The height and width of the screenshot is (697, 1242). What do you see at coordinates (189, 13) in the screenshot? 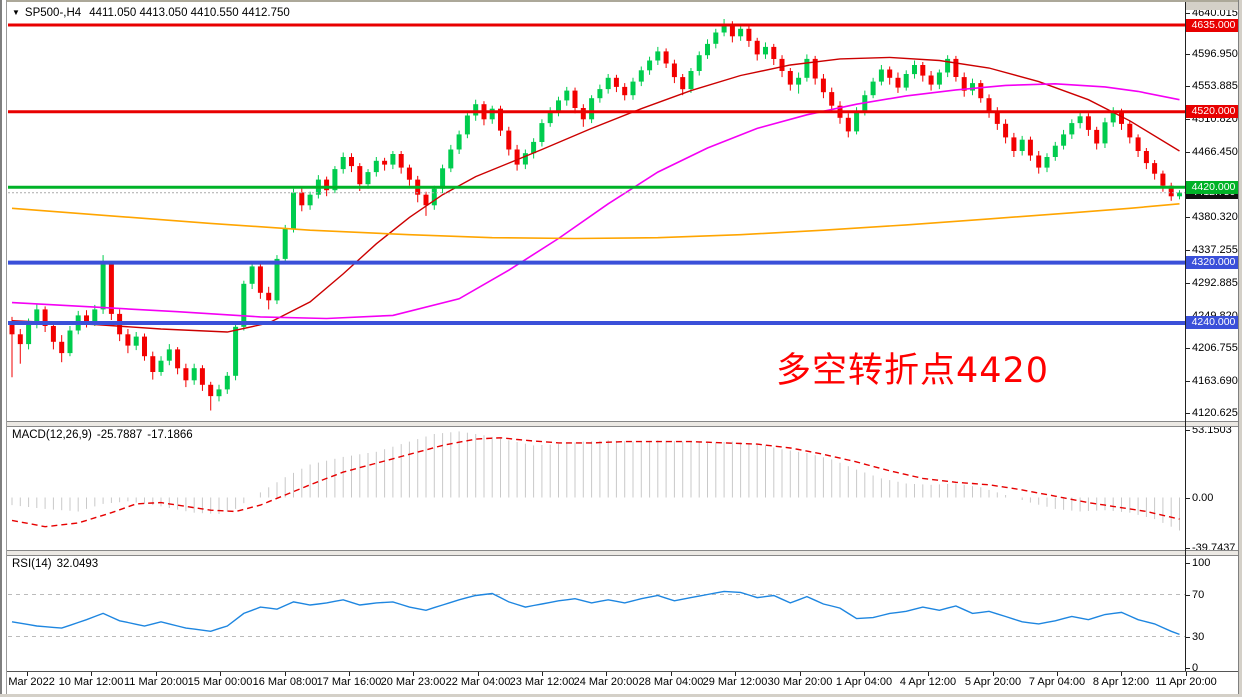
I see `ohlc-values: 4411.050 4413.050 4410.550 4412.750` at bounding box center [189, 13].